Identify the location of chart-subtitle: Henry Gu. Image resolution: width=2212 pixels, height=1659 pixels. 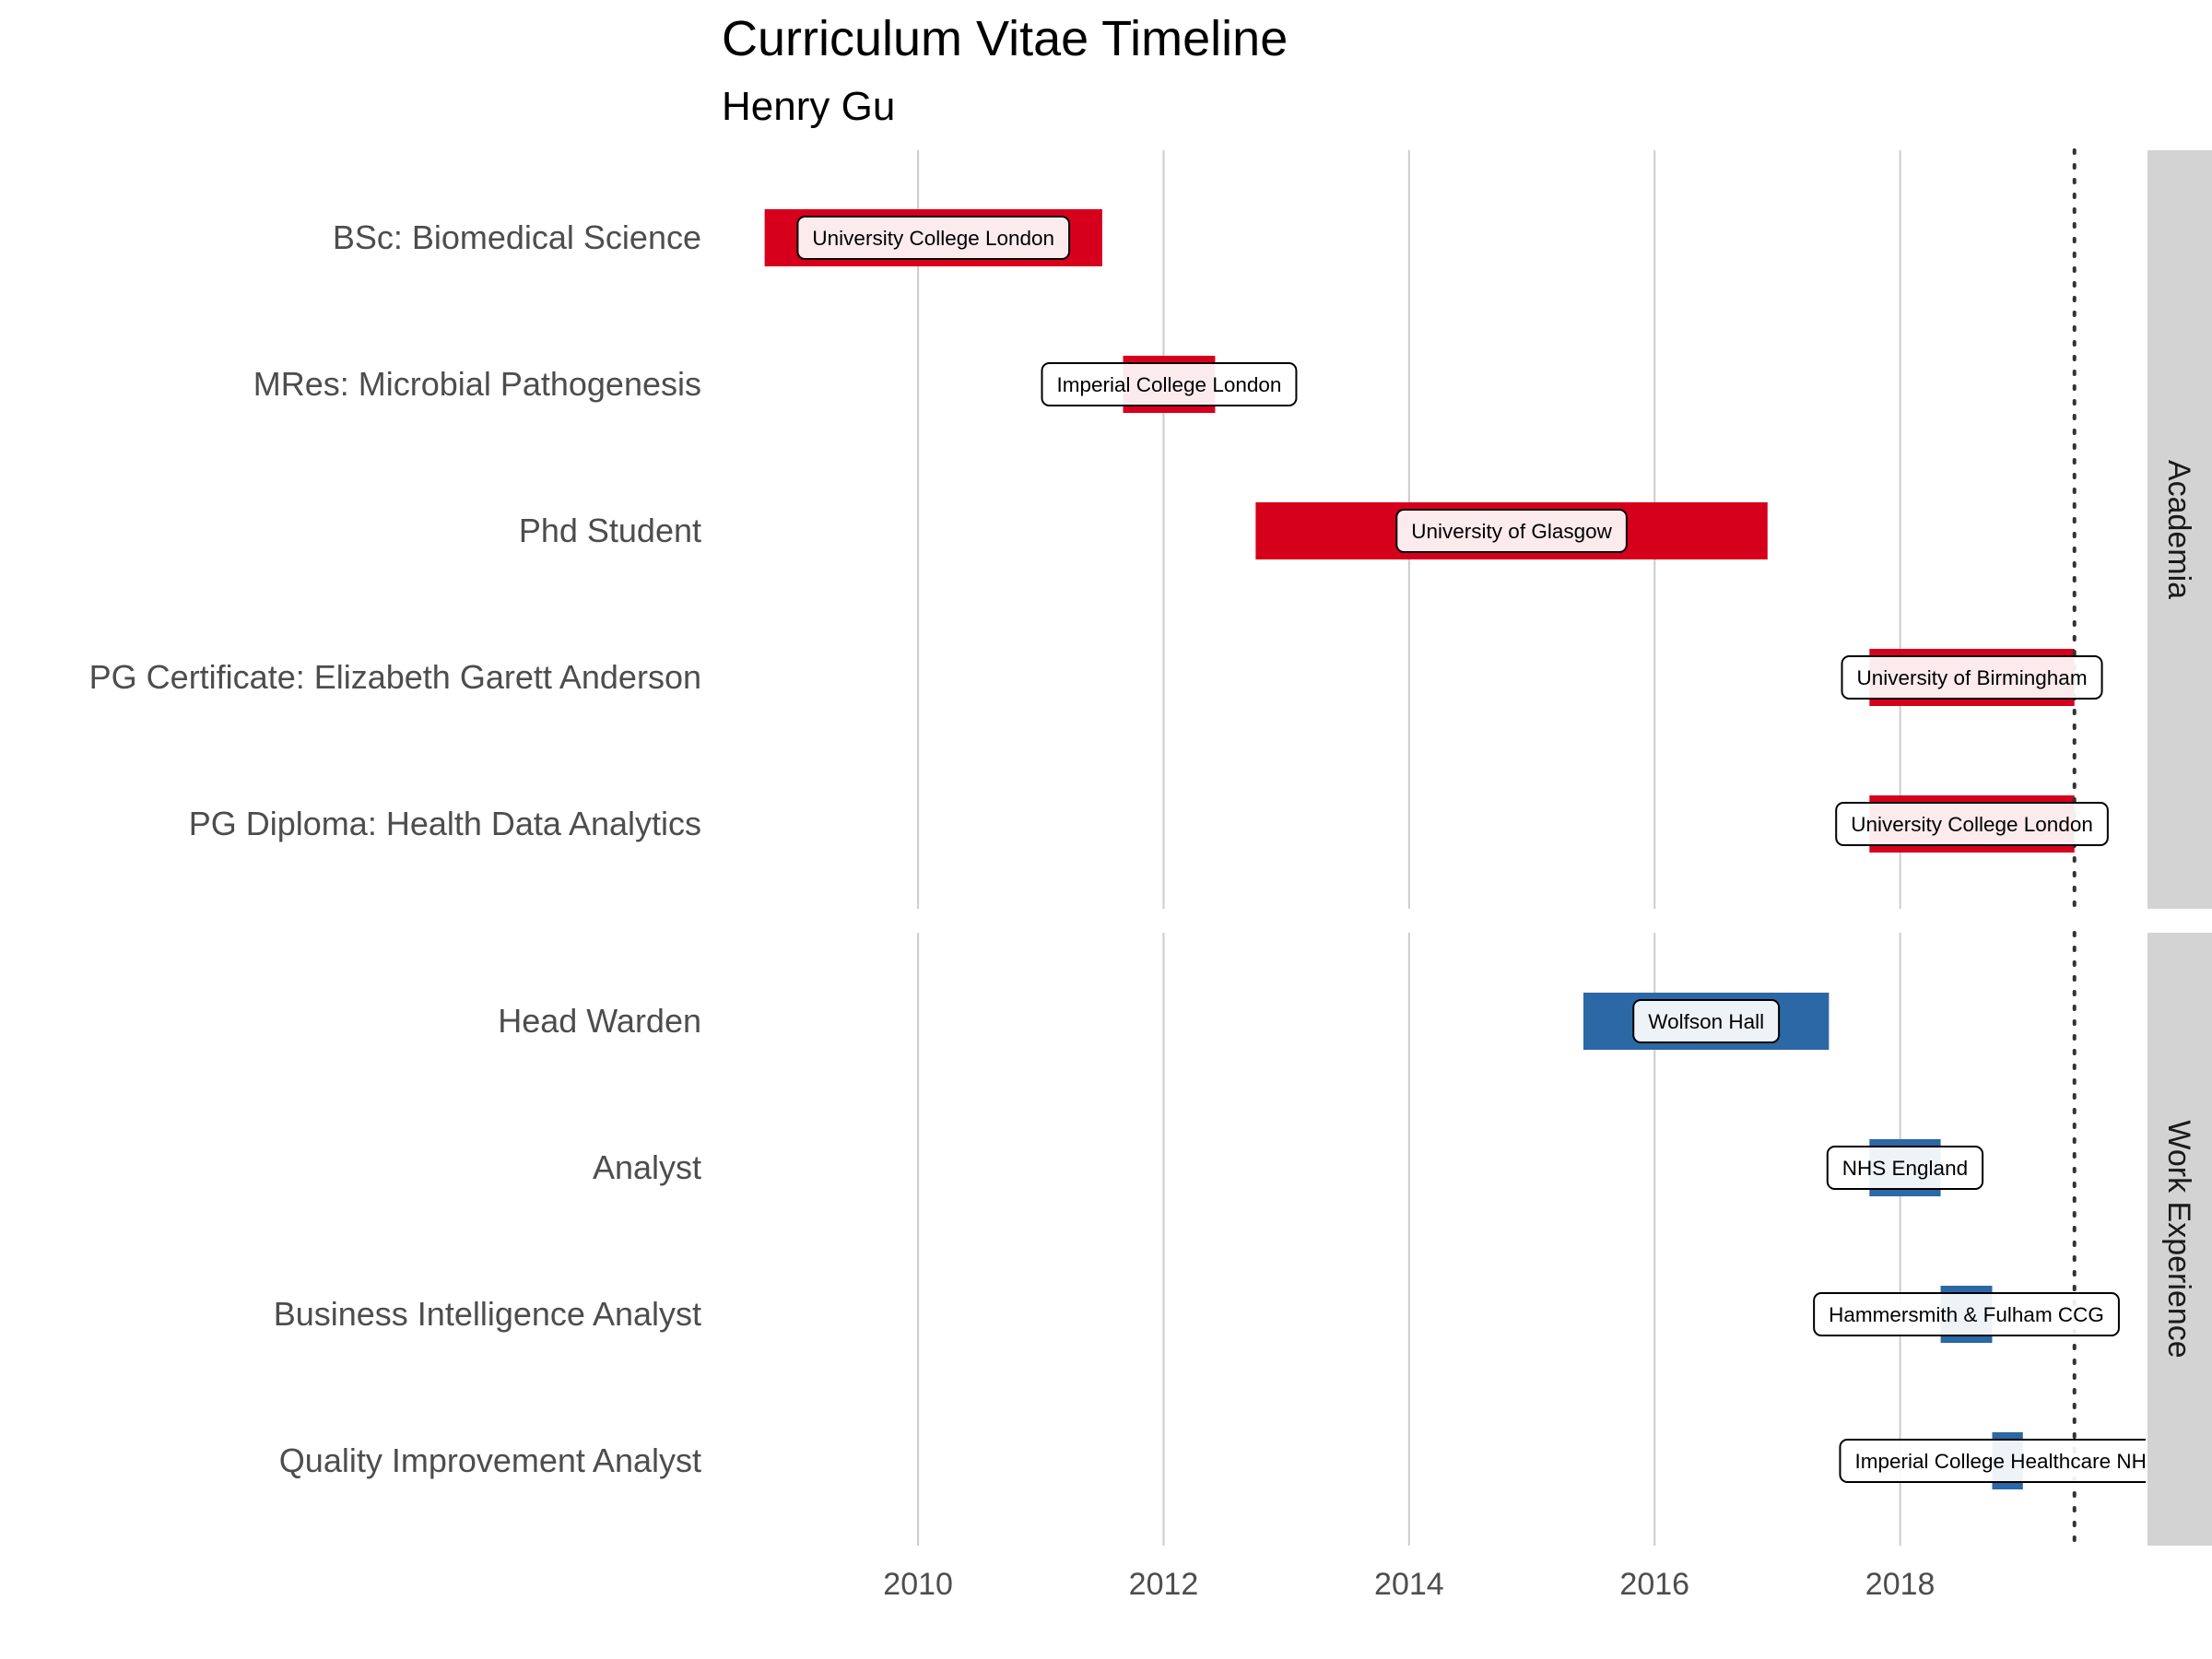
(808, 106).